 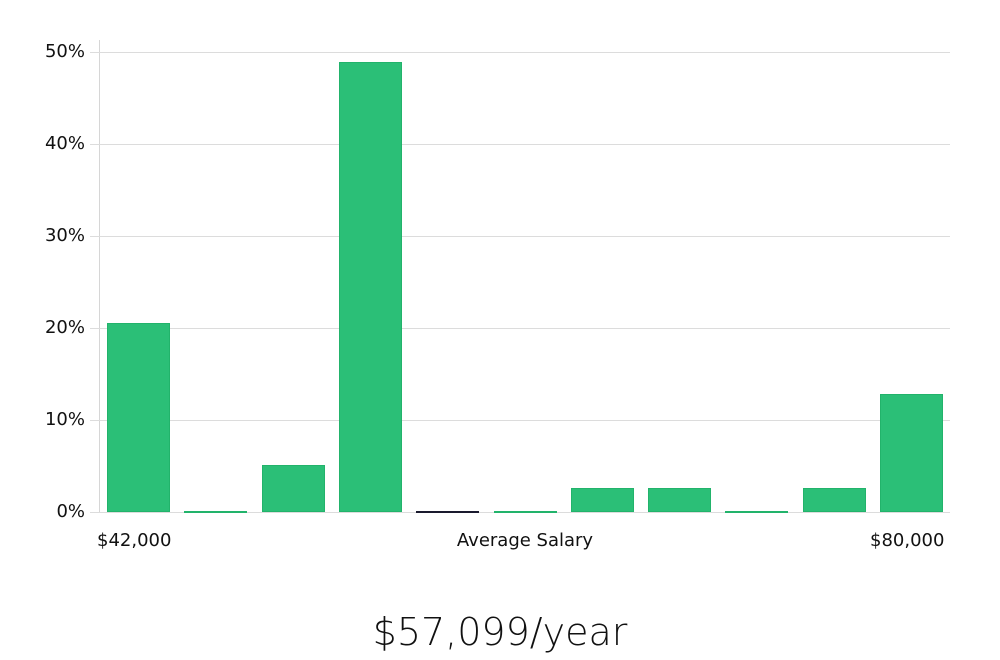 I want to click on y-tick-label: 20%, so click(x=64, y=327).